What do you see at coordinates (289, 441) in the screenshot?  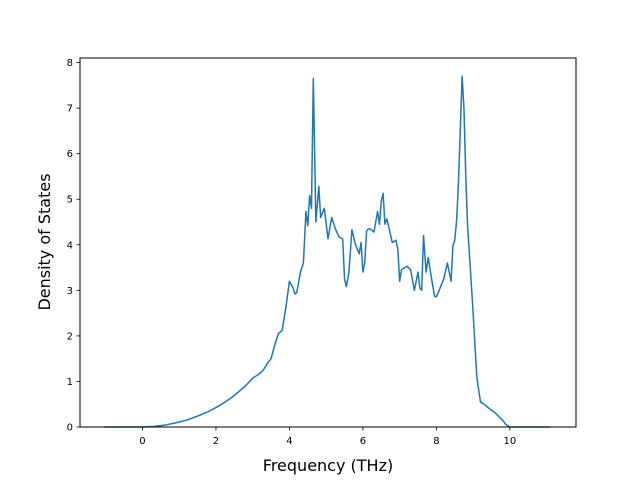 I see `x-tick-label: 4` at bounding box center [289, 441].